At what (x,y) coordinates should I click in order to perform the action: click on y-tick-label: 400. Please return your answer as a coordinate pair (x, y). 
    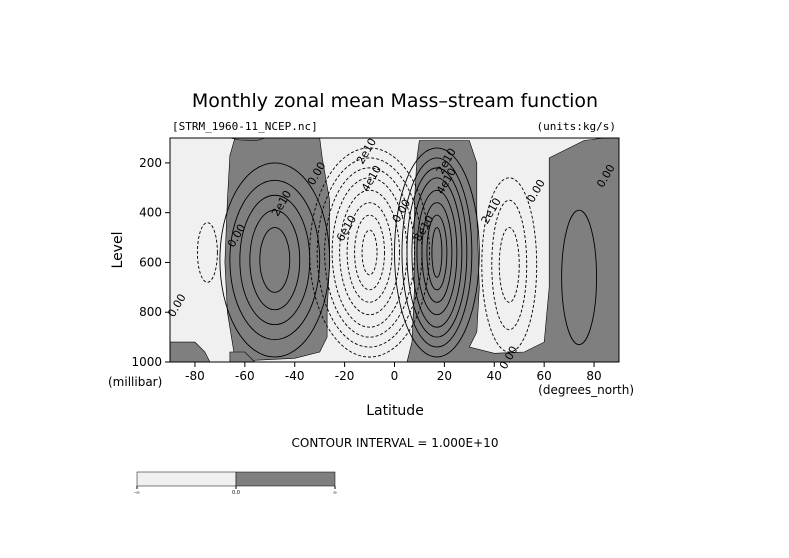
    Looking at the image, I should click on (150, 213).